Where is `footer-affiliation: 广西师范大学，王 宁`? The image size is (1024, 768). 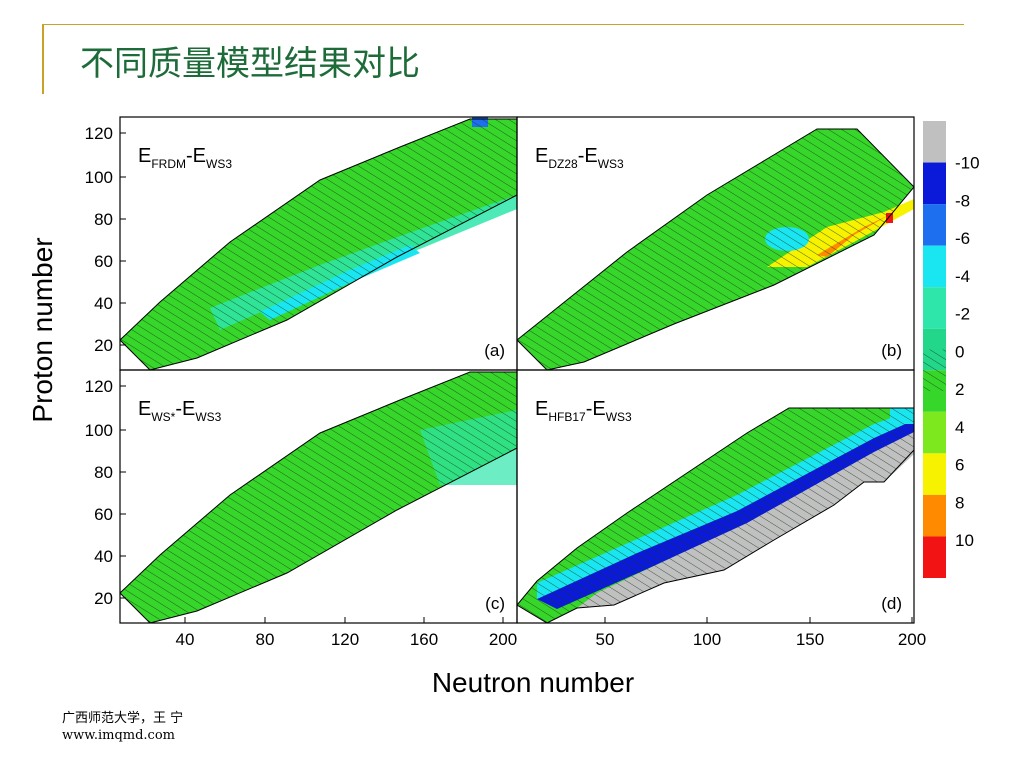
footer-affiliation: 广西师范大学，王 宁 is located at coordinates (123, 718).